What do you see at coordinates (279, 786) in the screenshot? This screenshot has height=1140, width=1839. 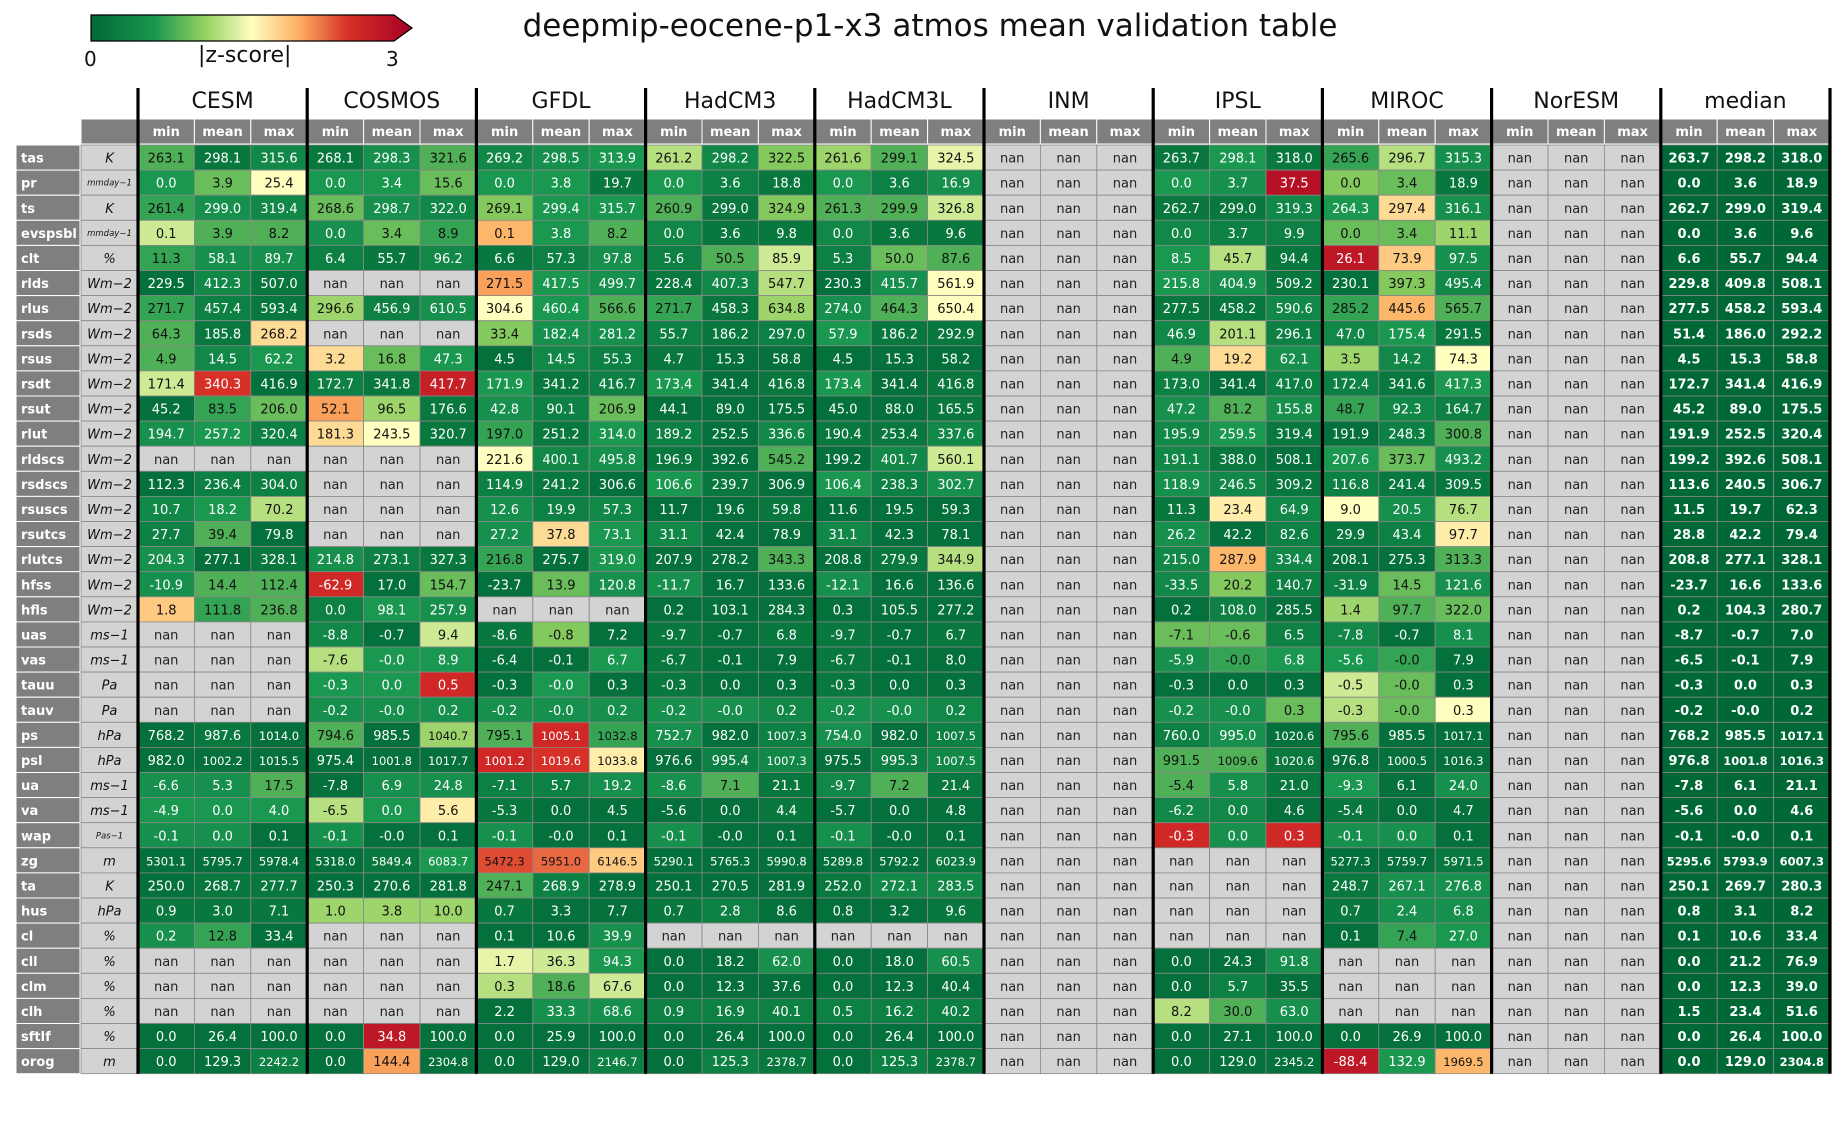 I see `data-value: 17.5` at bounding box center [279, 786].